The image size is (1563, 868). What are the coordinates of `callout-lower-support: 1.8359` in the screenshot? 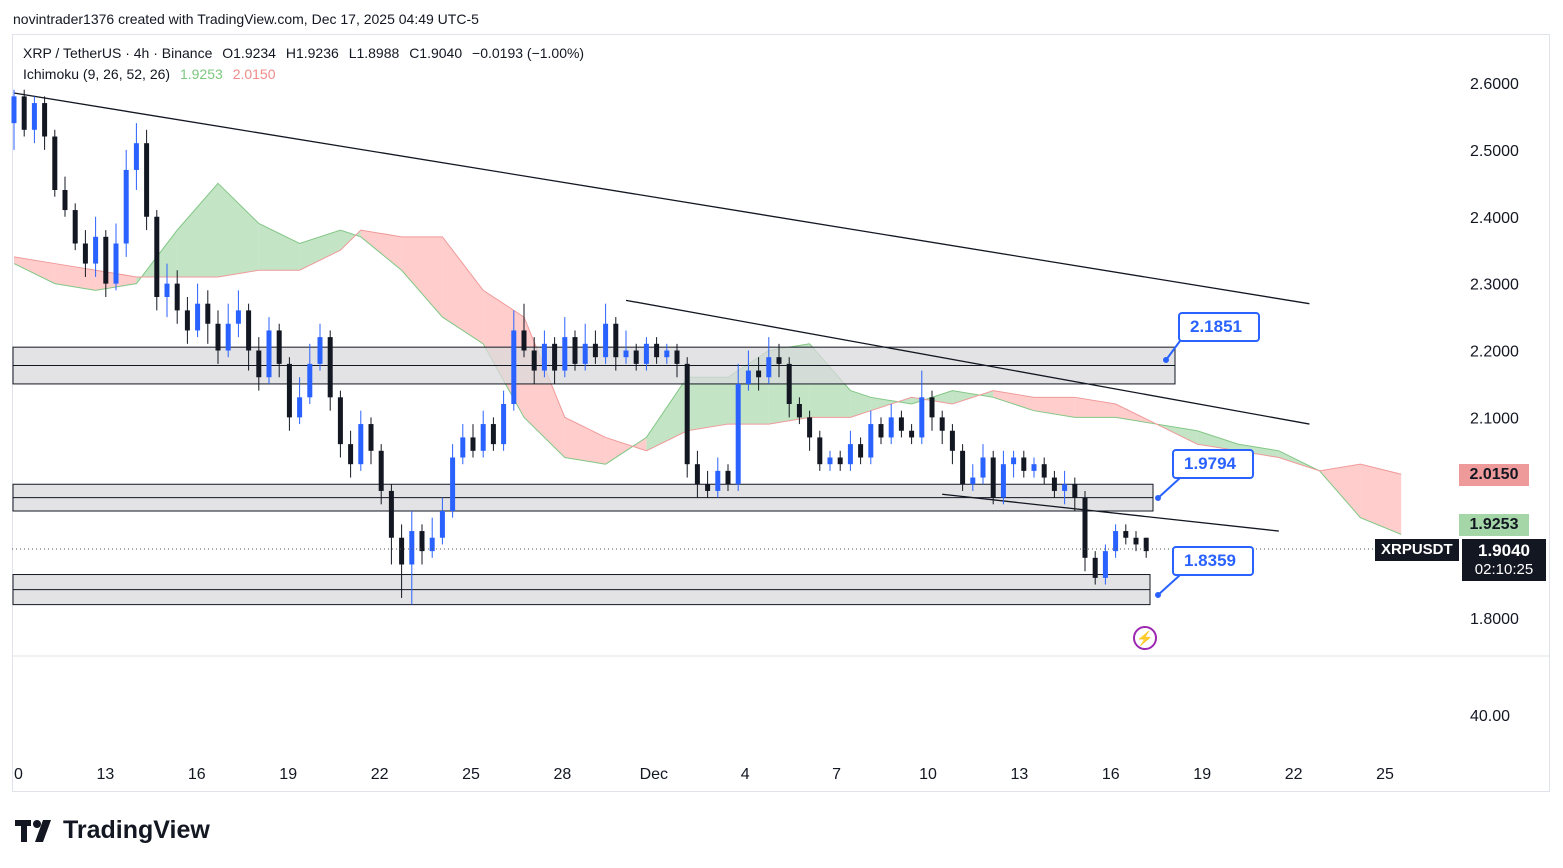 It's located at (1213, 561).